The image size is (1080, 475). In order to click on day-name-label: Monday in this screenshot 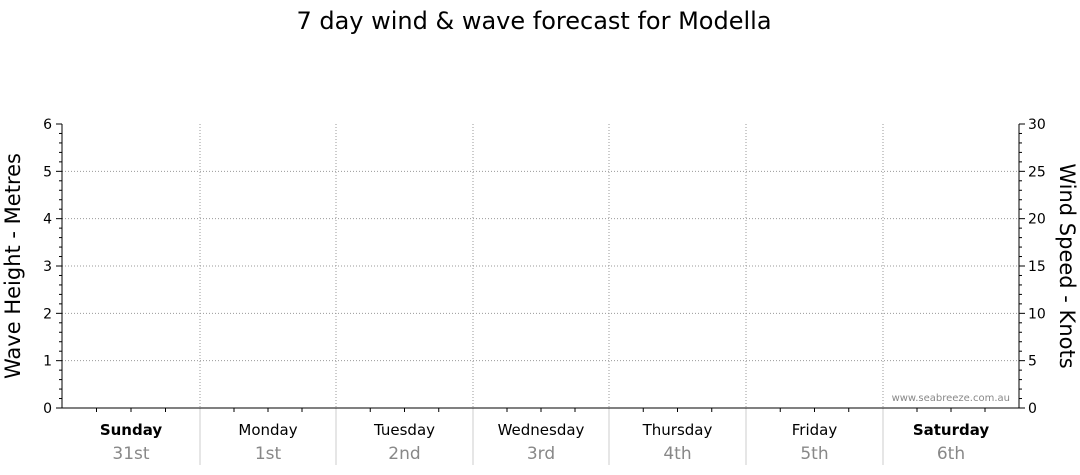, I will do `click(267, 430)`.